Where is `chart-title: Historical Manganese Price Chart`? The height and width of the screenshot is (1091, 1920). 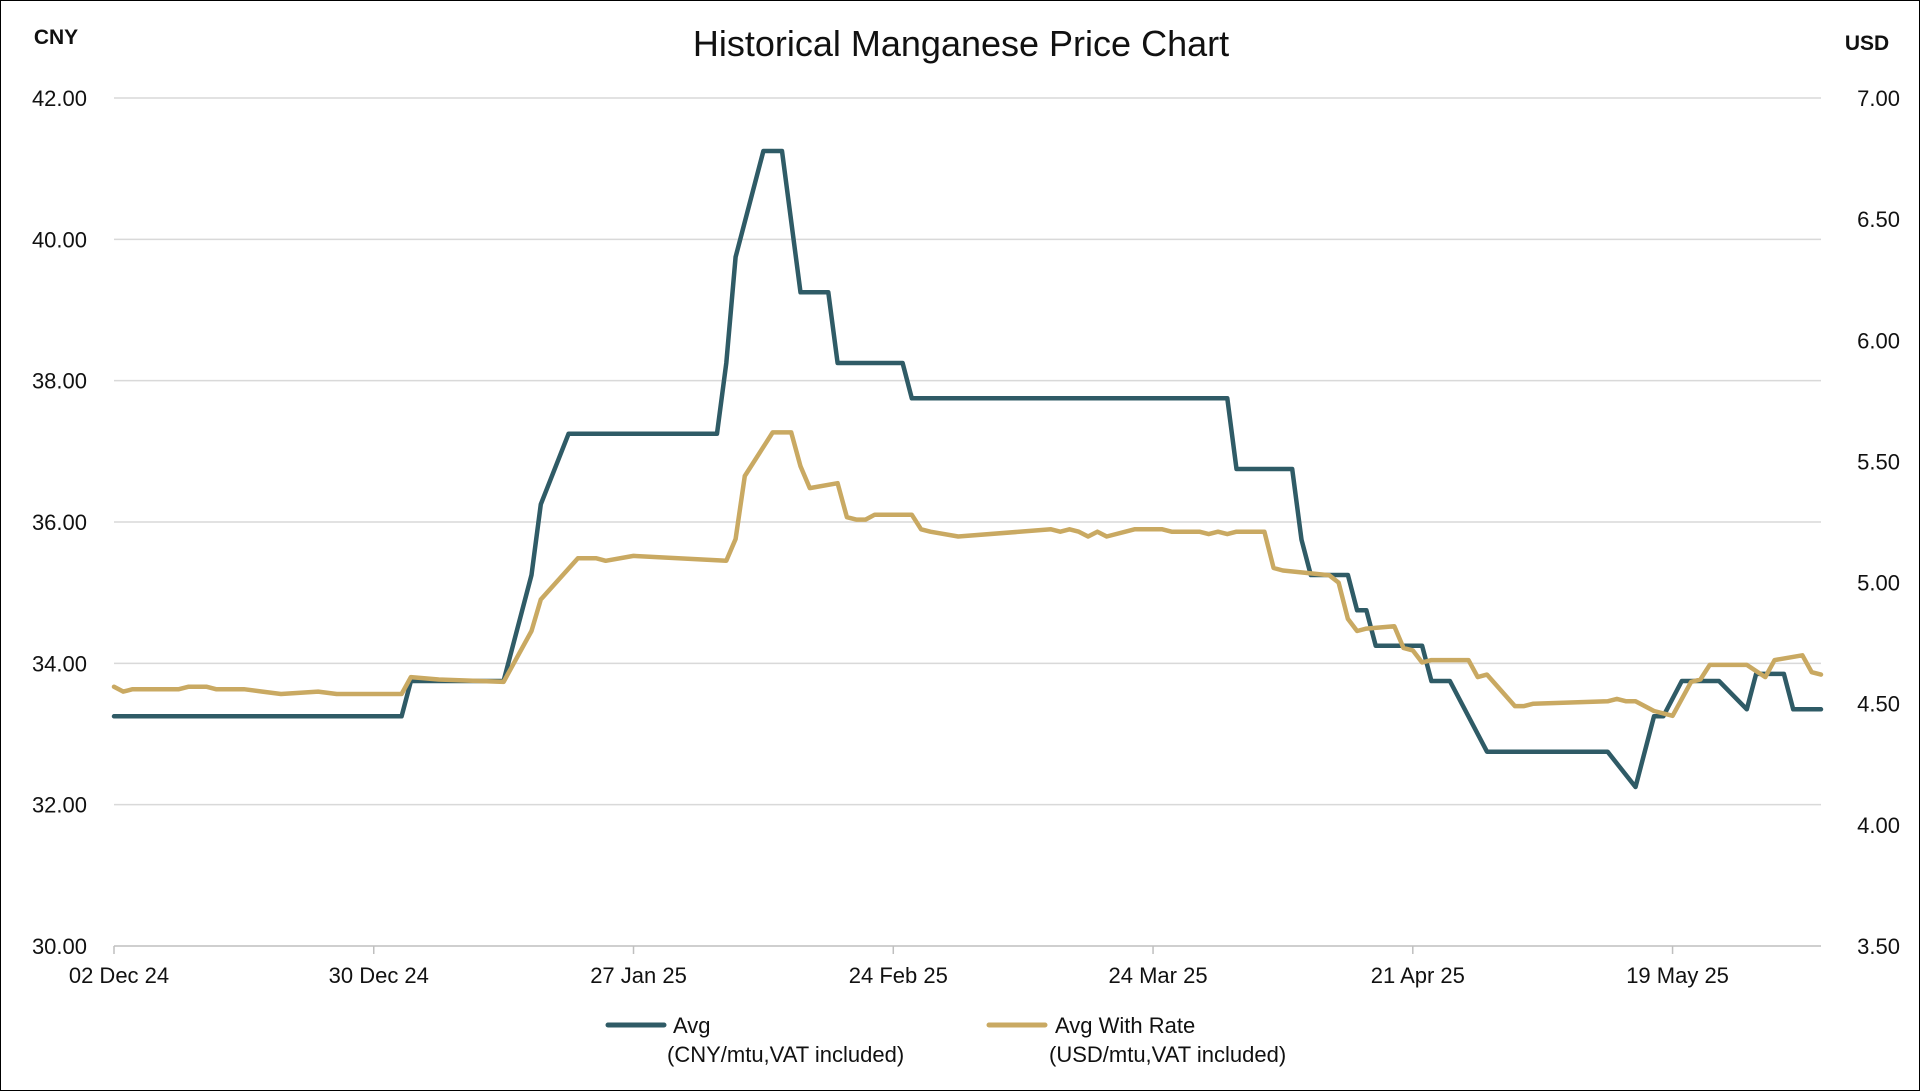
chart-title: Historical Manganese Price Chart is located at coordinates (961, 43).